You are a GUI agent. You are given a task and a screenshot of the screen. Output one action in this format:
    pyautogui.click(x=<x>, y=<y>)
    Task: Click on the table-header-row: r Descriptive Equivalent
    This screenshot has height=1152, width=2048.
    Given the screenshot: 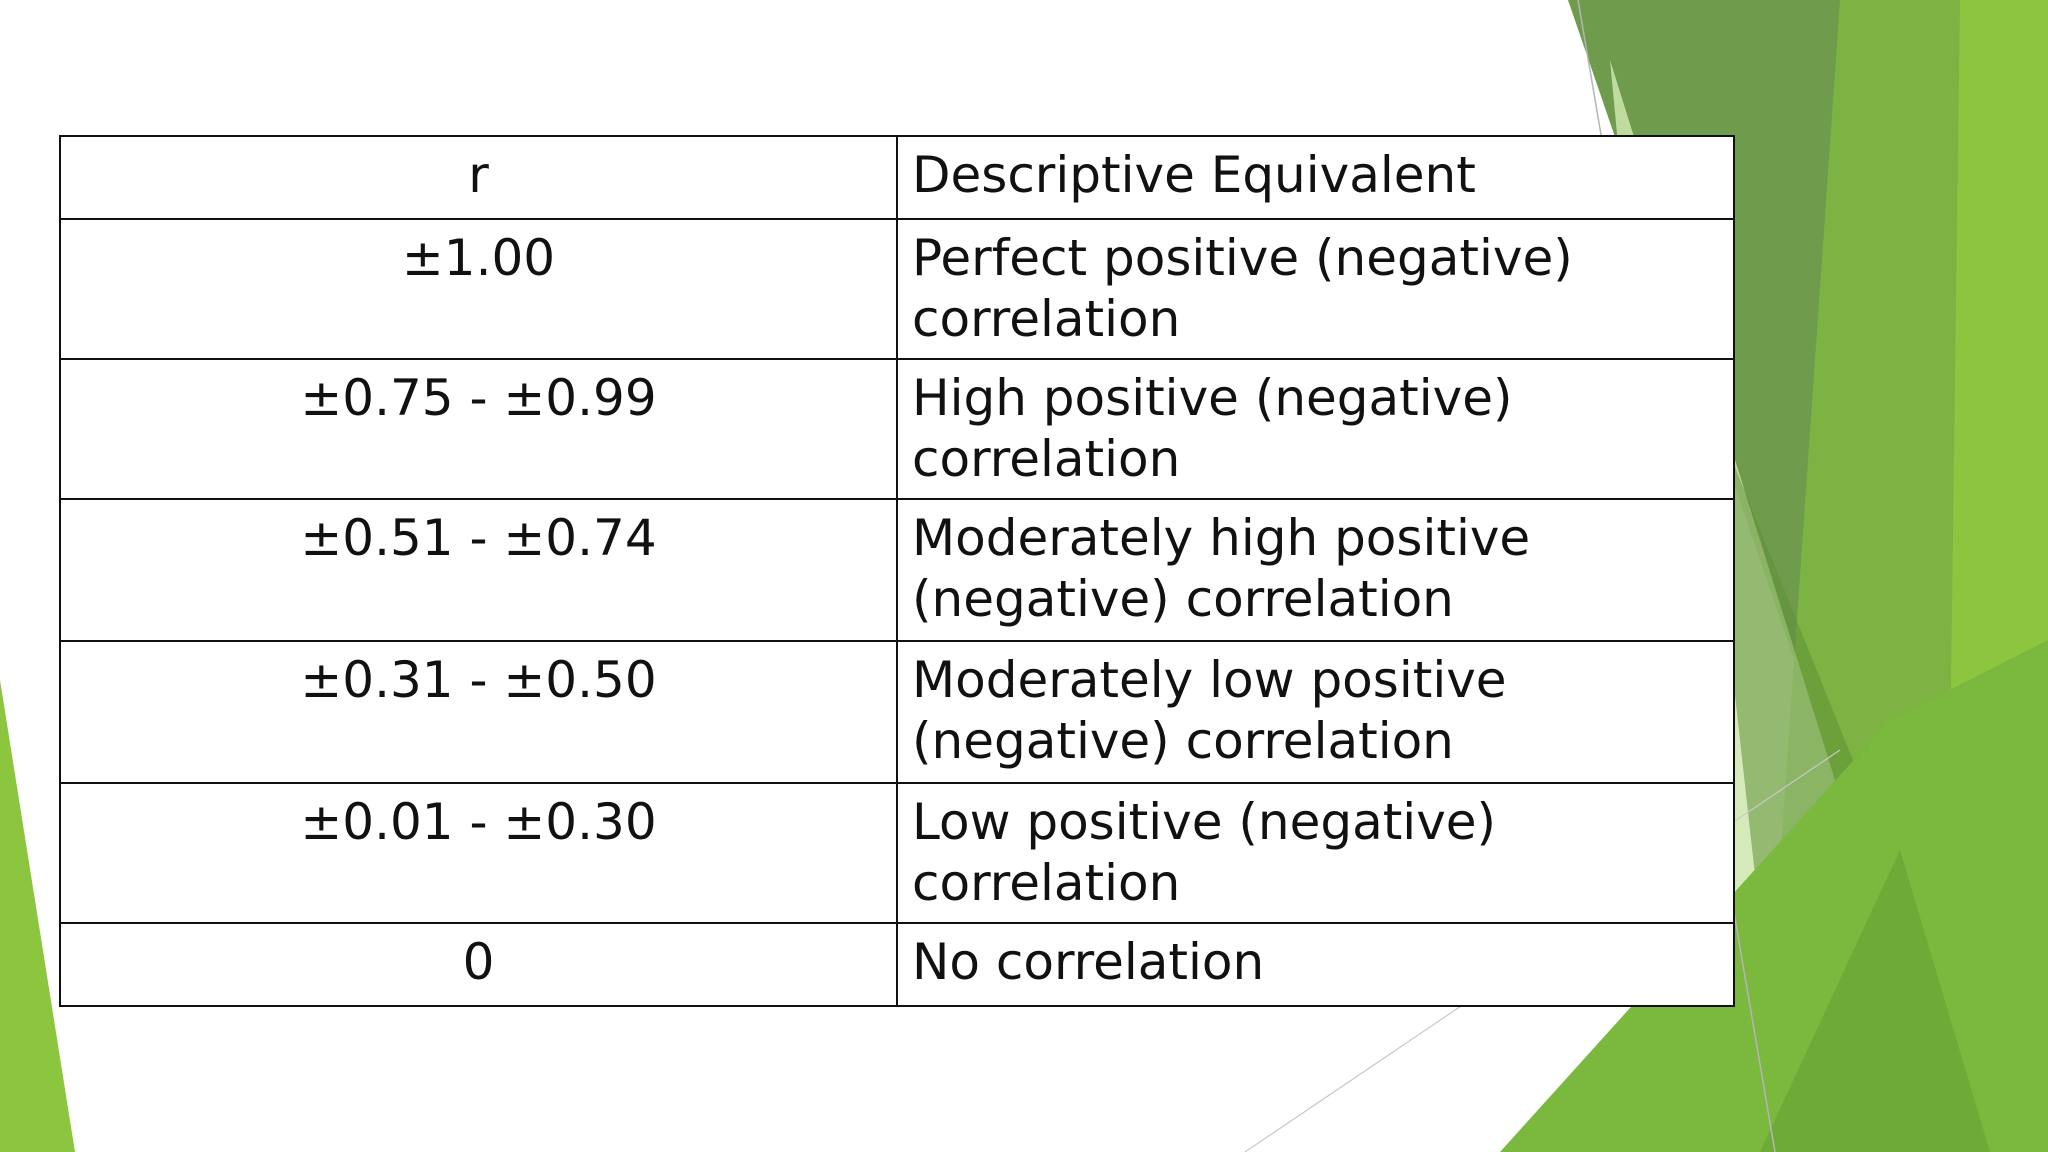 What is the action you would take?
    pyautogui.click(x=897, y=177)
    